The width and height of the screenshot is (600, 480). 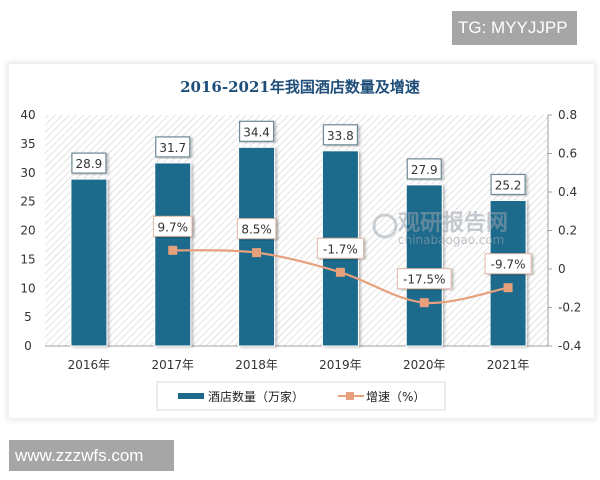 What do you see at coordinates (256, 132) in the screenshot?
I see `bar-value-label: 34.4` at bounding box center [256, 132].